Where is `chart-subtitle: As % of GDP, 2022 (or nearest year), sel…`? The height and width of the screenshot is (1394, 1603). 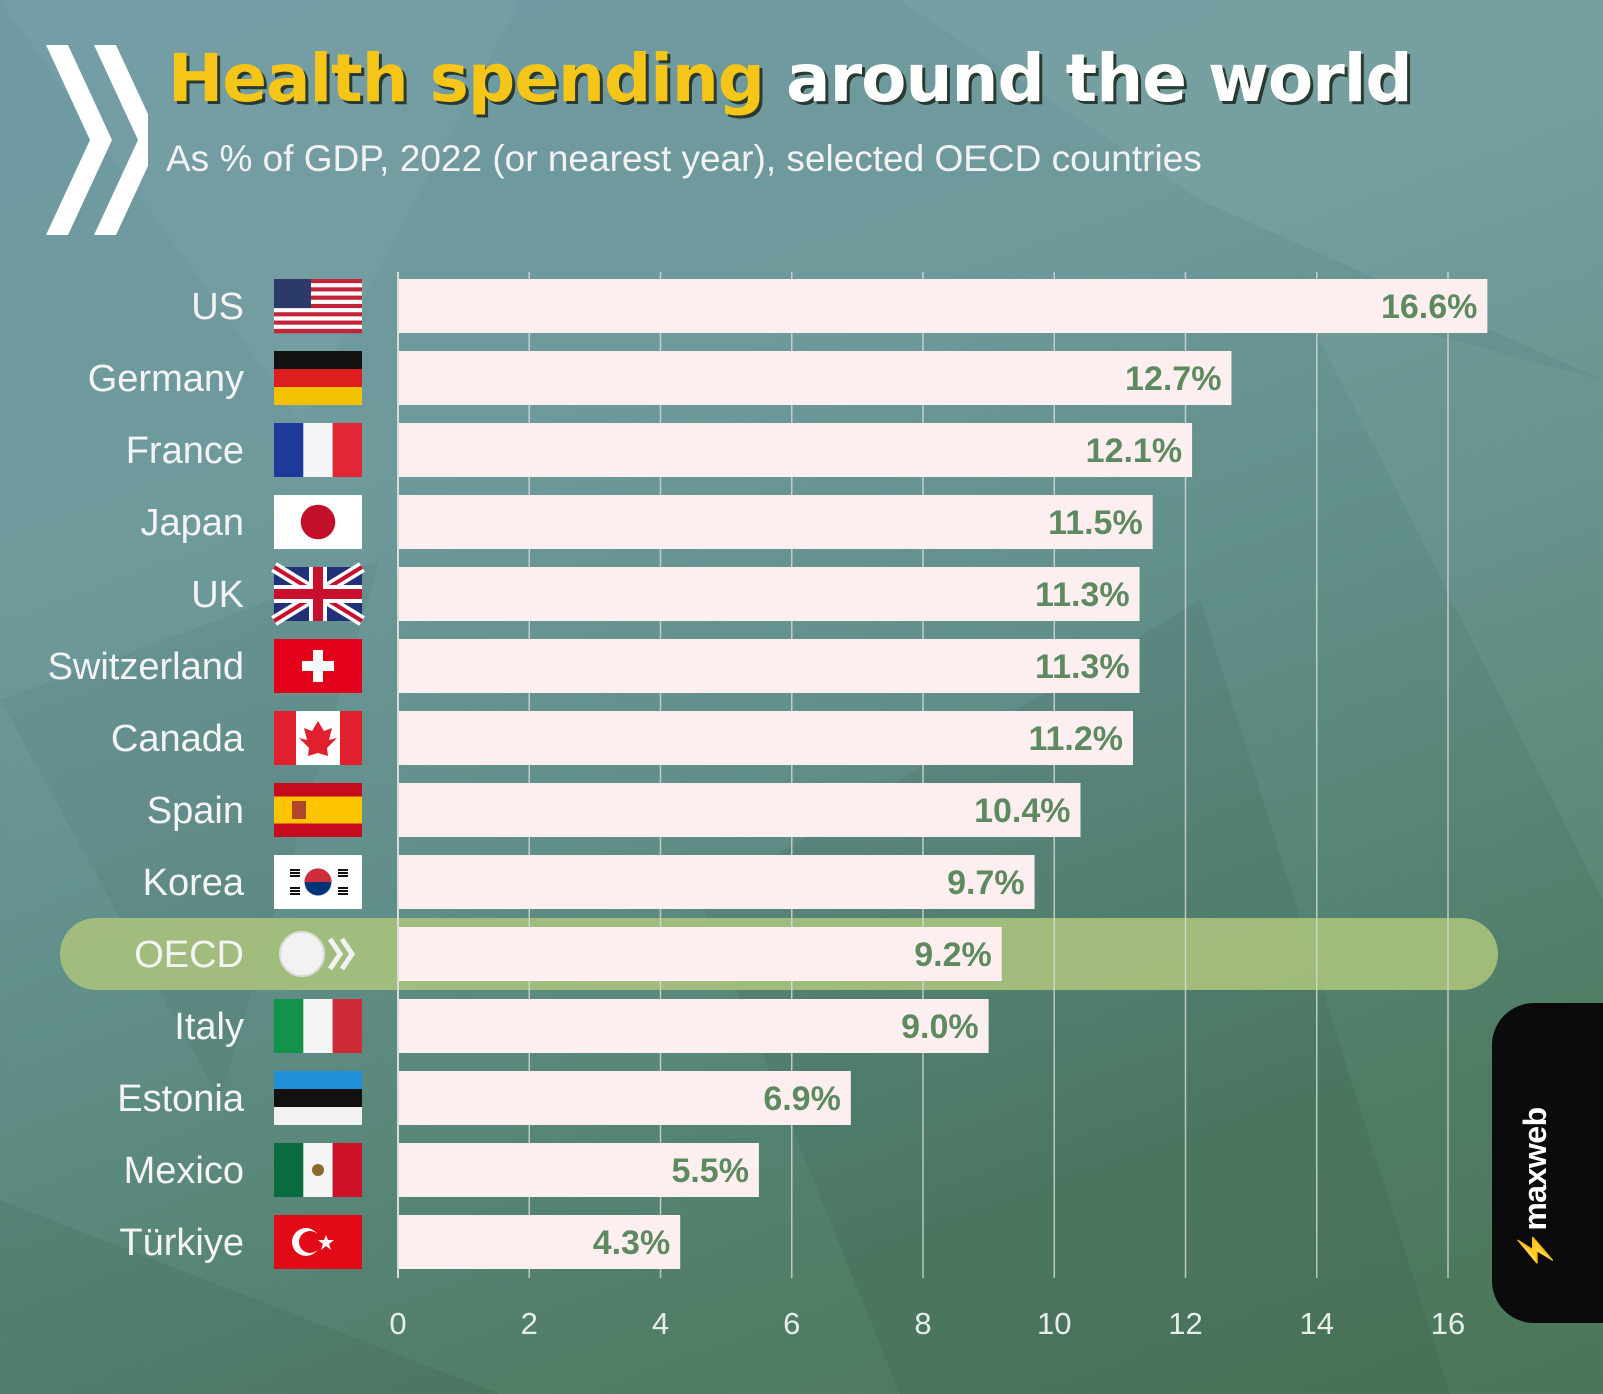 chart-subtitle: As % of GDP, 2022 (or nearest year), sel… is located at coordinates (684, 158).